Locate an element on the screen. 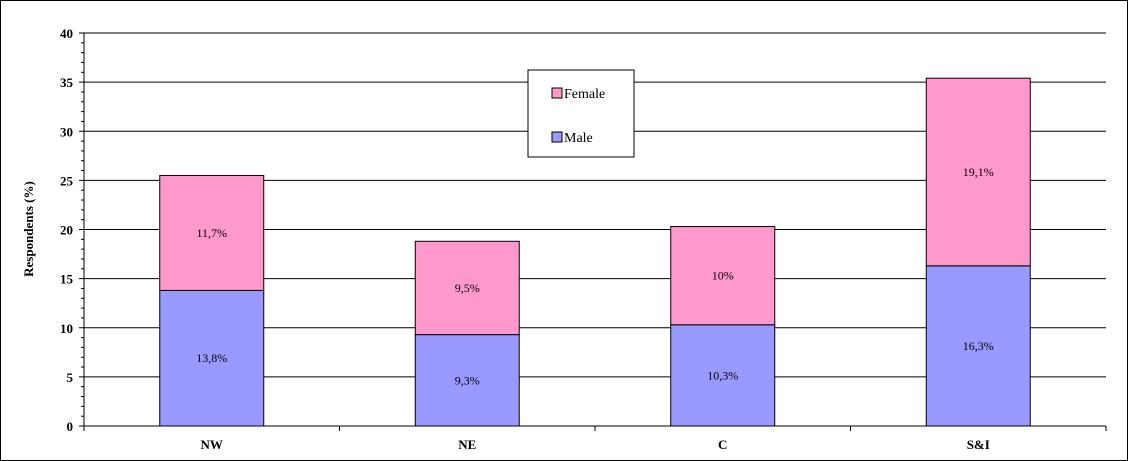  x-tick-label: NE is located at coordinates (467, 444).